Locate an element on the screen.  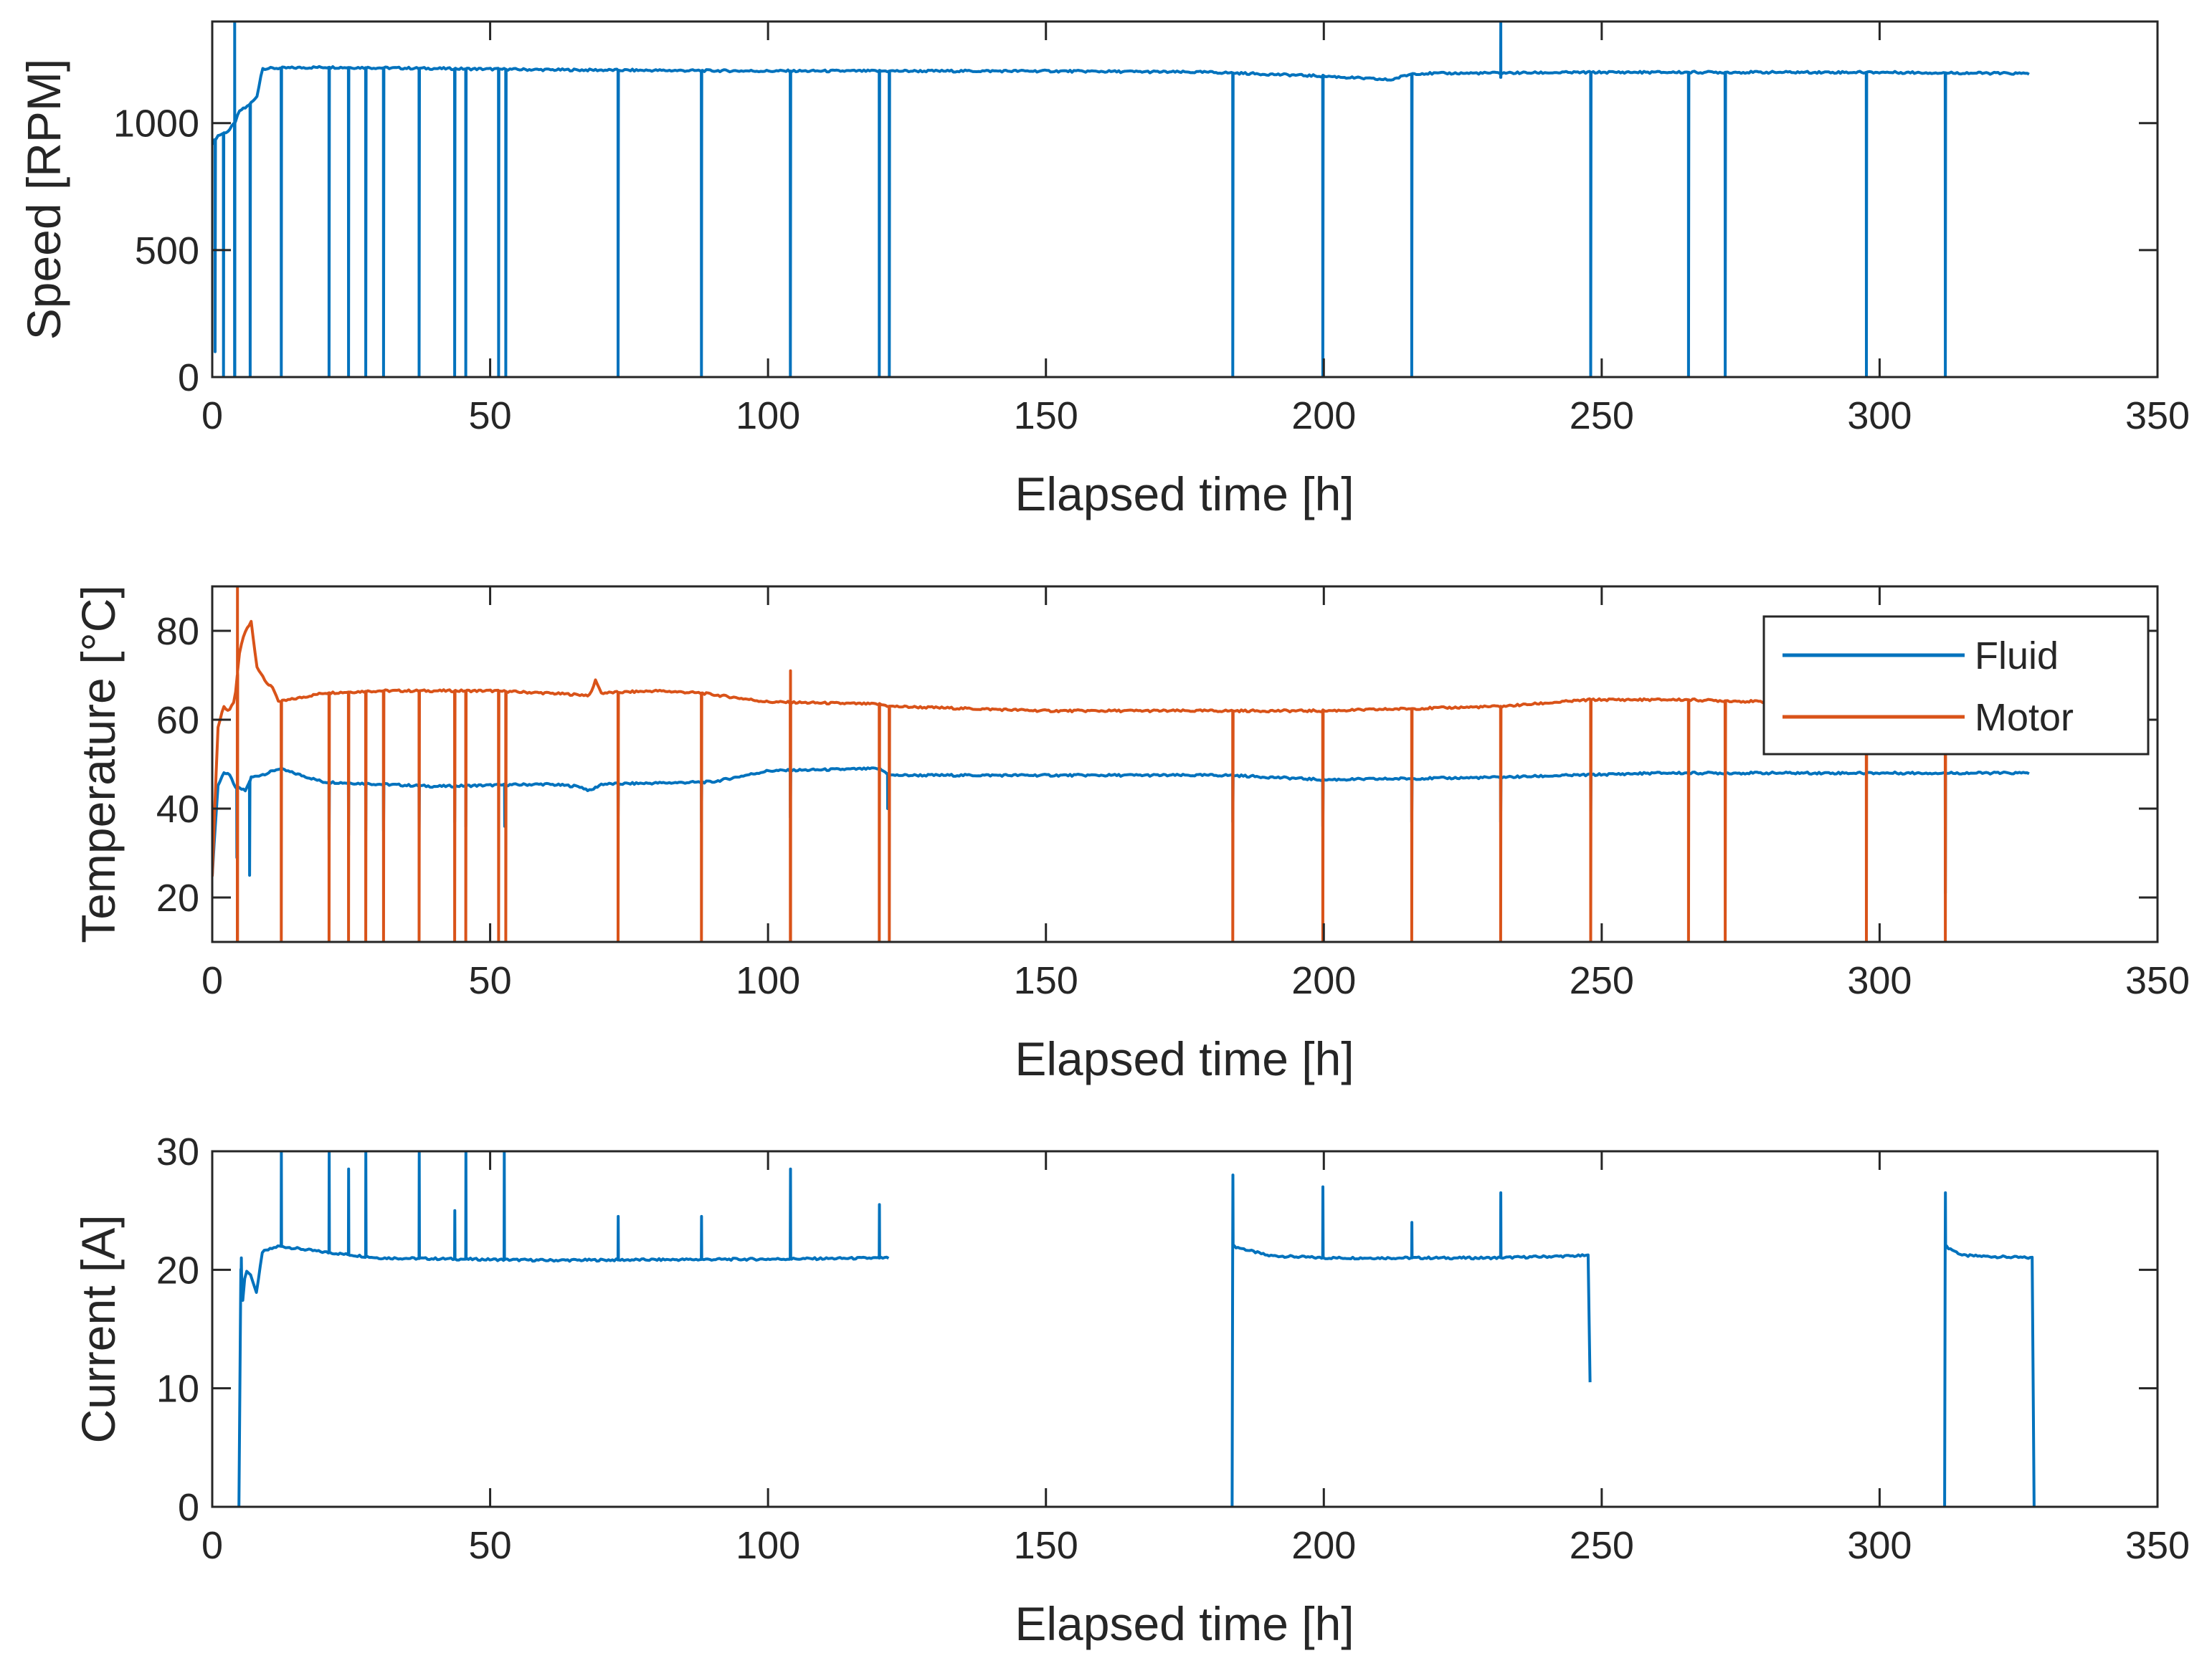
legend-box is located at coordinates (1956, 685).